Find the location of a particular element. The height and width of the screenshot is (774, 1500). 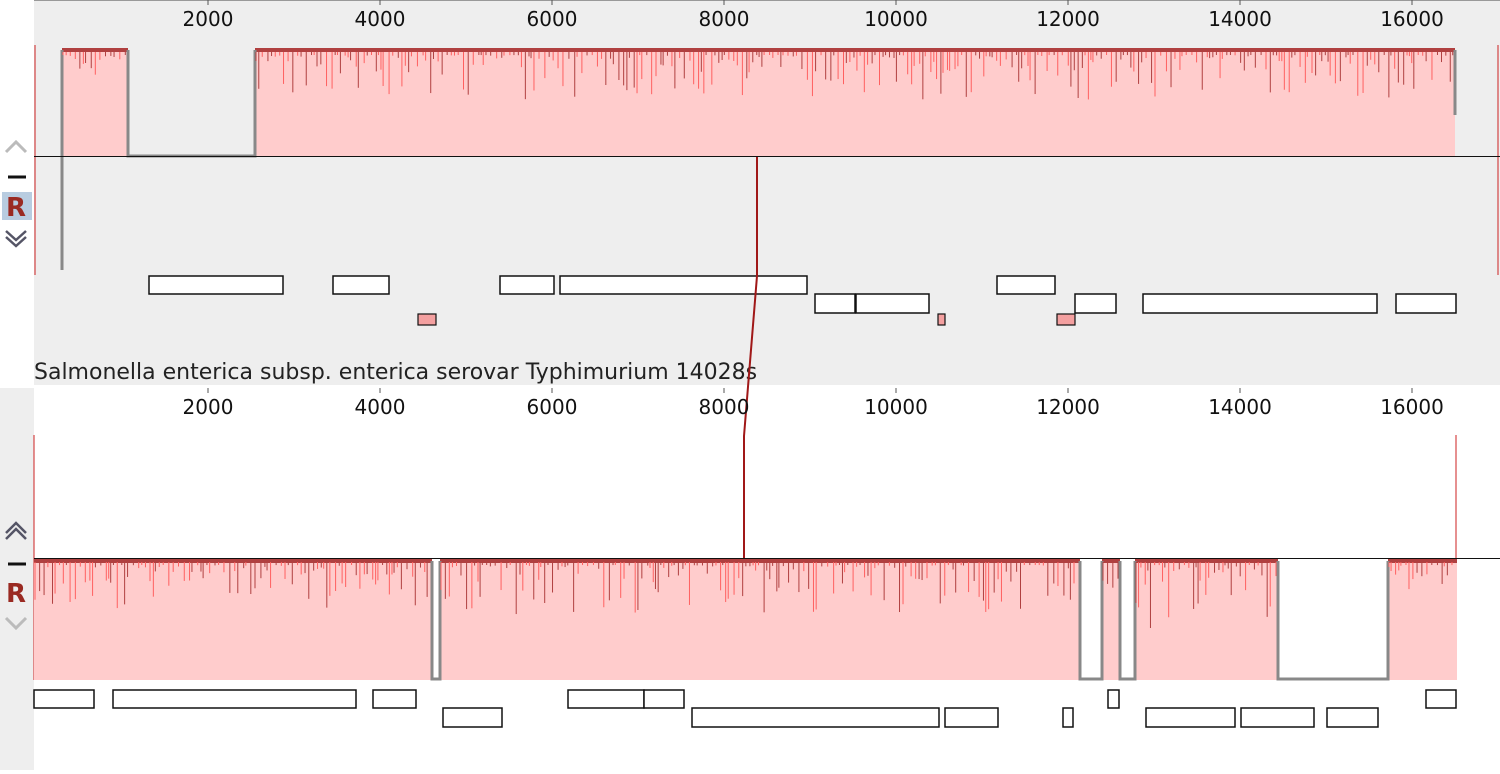

button-highlight is located at coordinates (17, 206).